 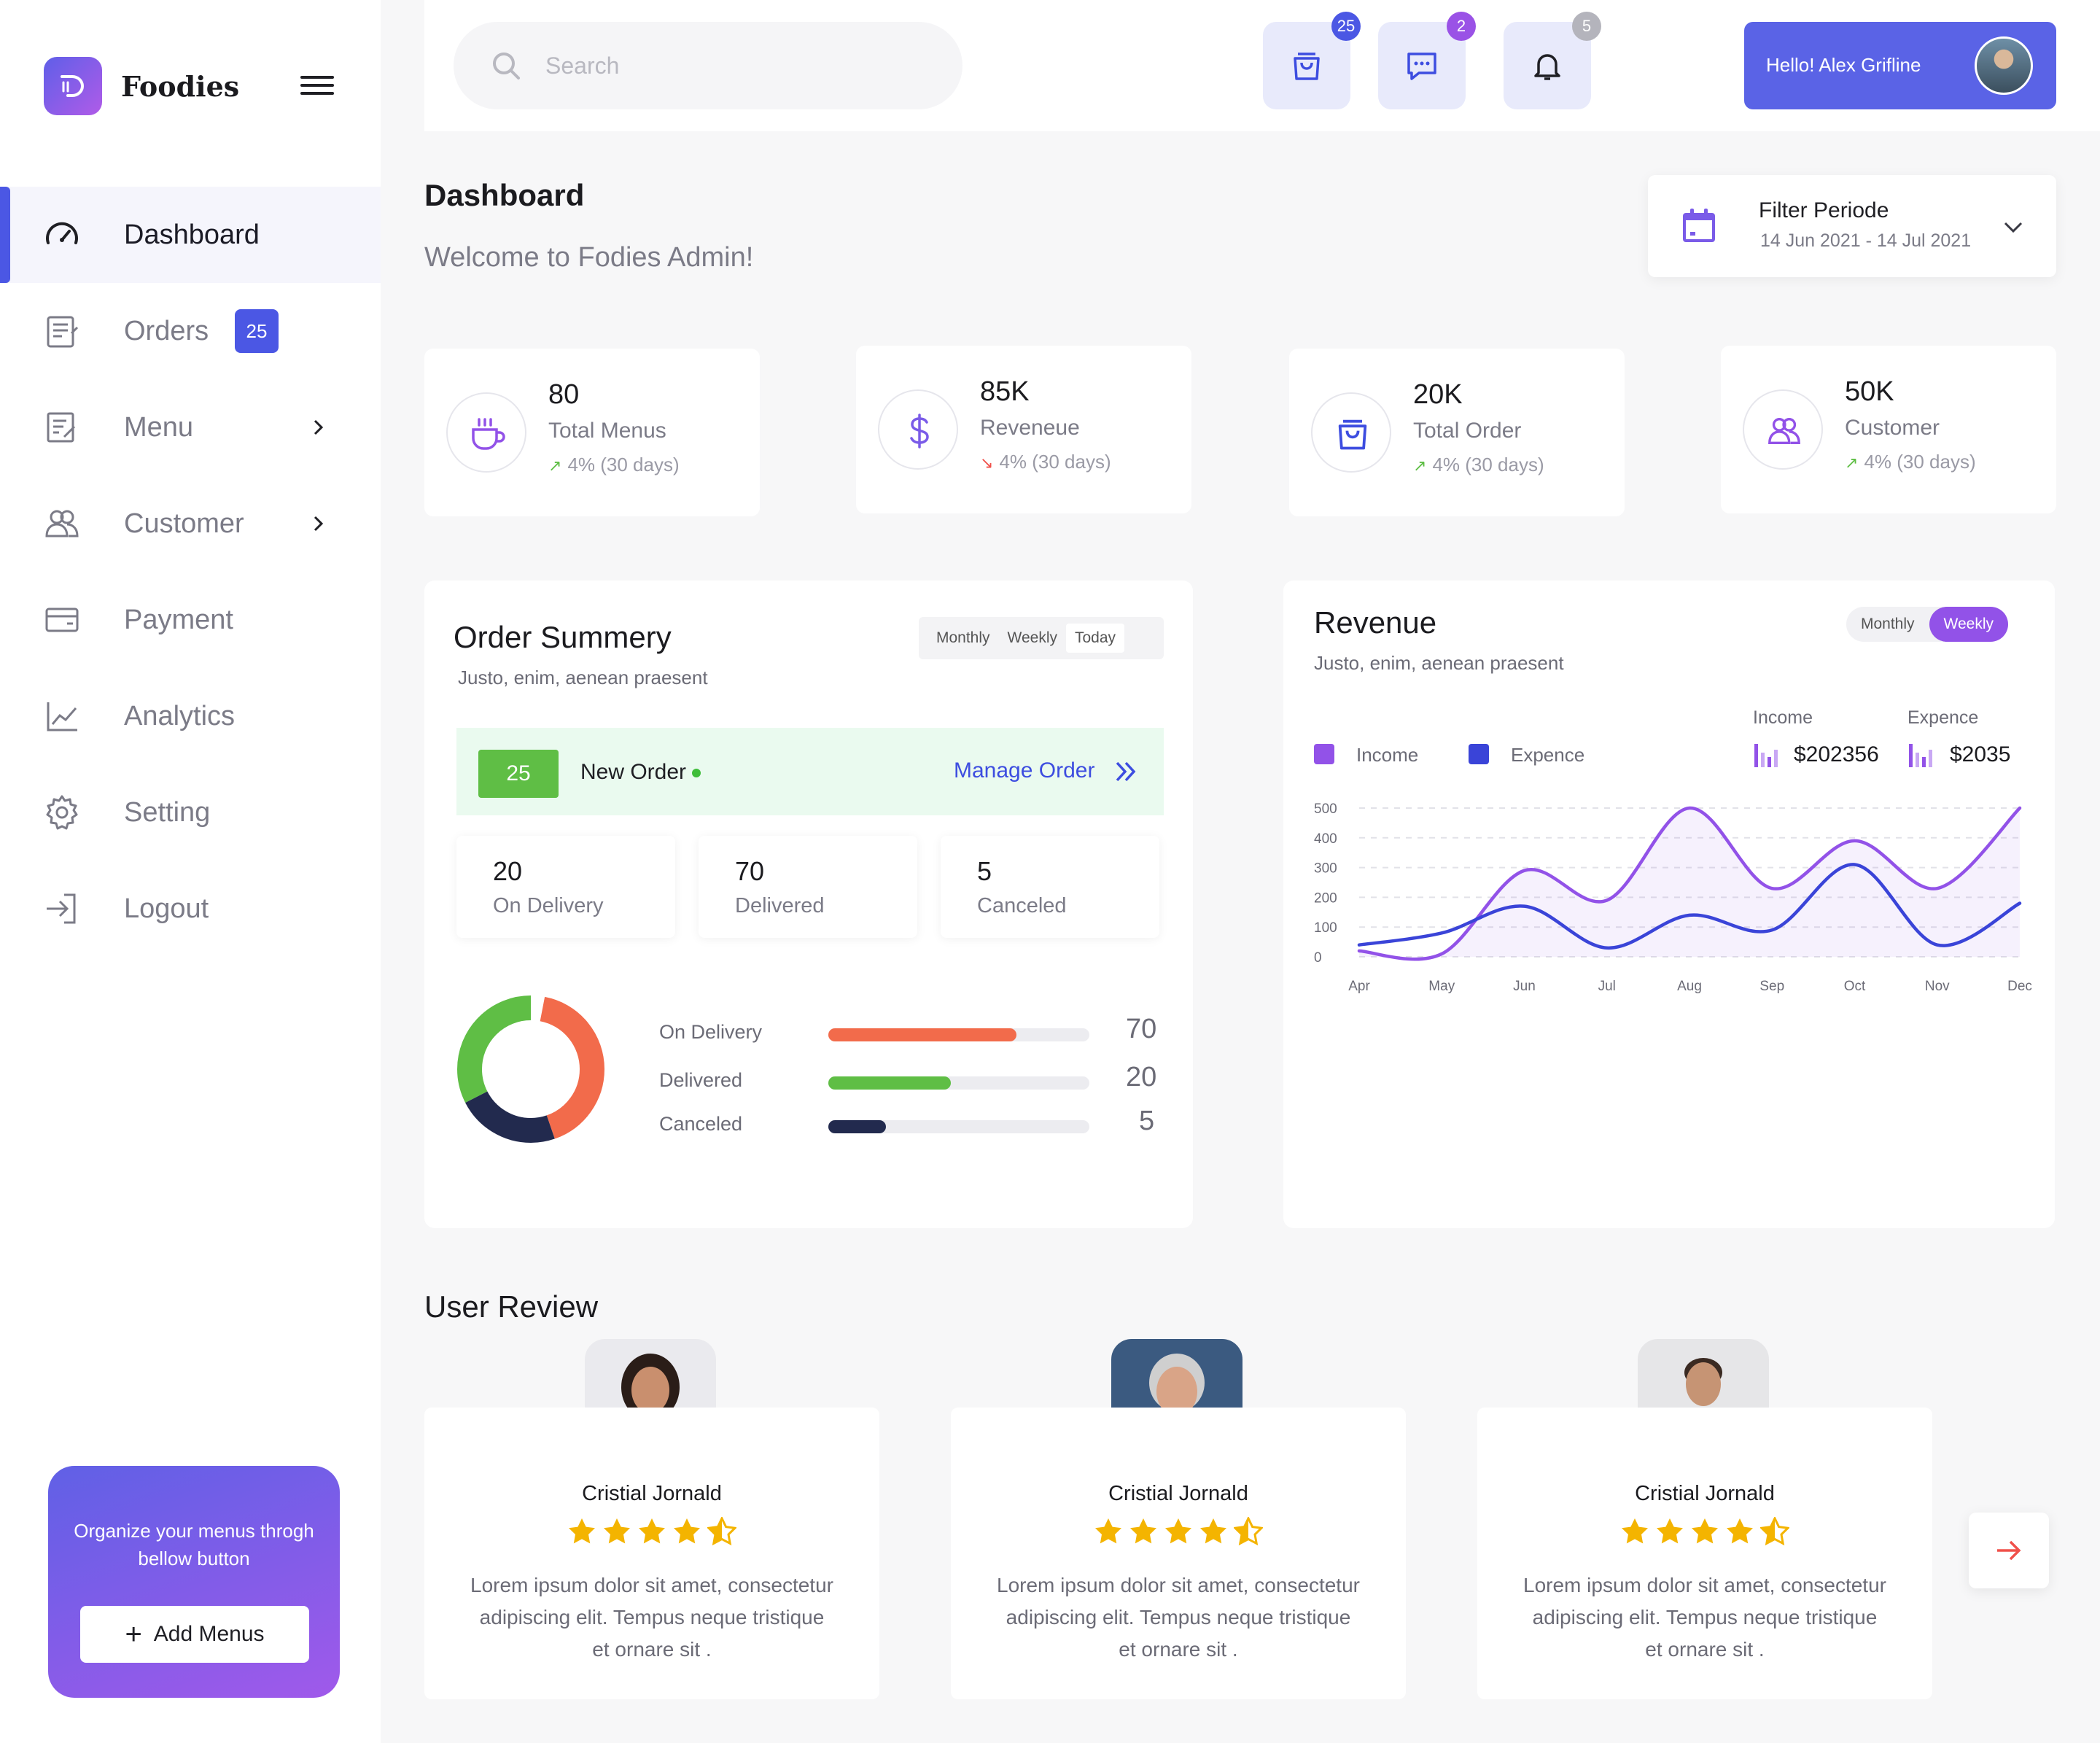 I want to click on messages-button: 2, so click(x=1427, y=60).